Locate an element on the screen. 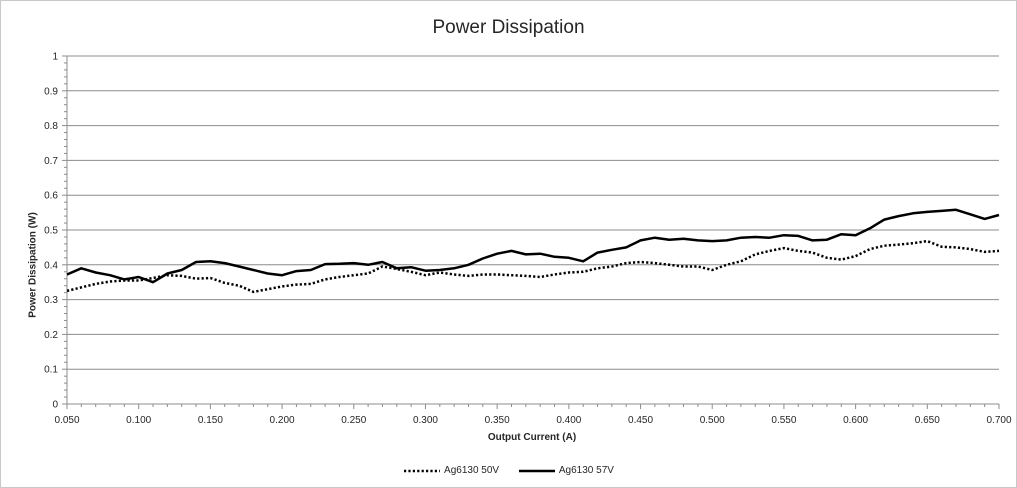 The image size is (1017, 488). x-tick-label-11: 0.600 is located at coordinates (855, 420).